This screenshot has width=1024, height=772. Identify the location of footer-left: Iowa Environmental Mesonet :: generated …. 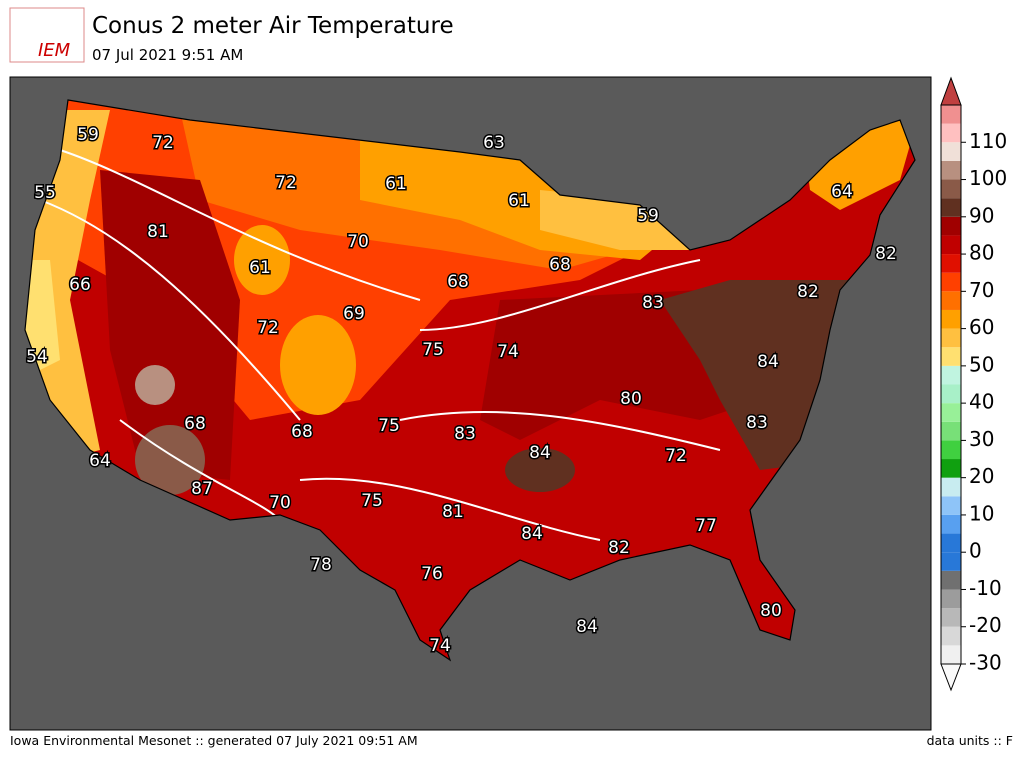
(214, 740).